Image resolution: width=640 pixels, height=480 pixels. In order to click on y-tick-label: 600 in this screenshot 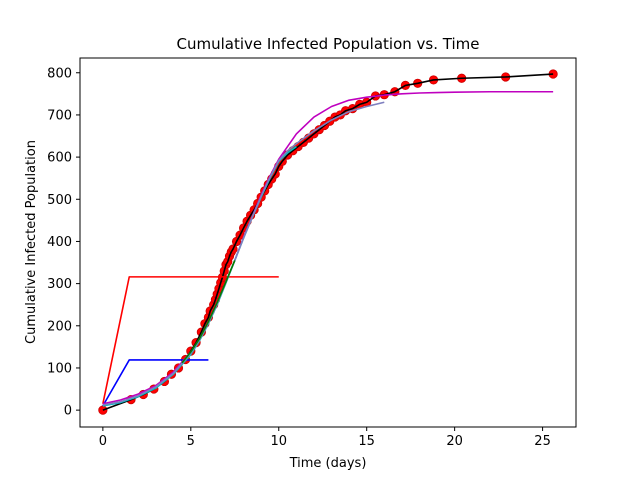, I will do `click(59, 158)`.